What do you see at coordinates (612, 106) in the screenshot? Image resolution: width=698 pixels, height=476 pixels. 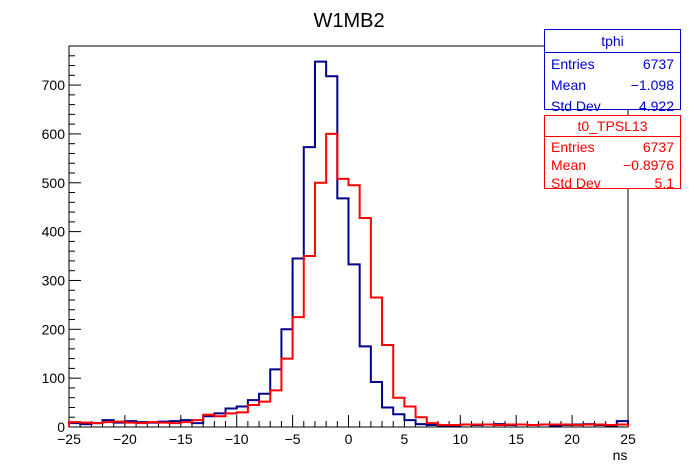 I see `stats-row-stddev: Std Dev 4.922` at bounding box center [612, 106].